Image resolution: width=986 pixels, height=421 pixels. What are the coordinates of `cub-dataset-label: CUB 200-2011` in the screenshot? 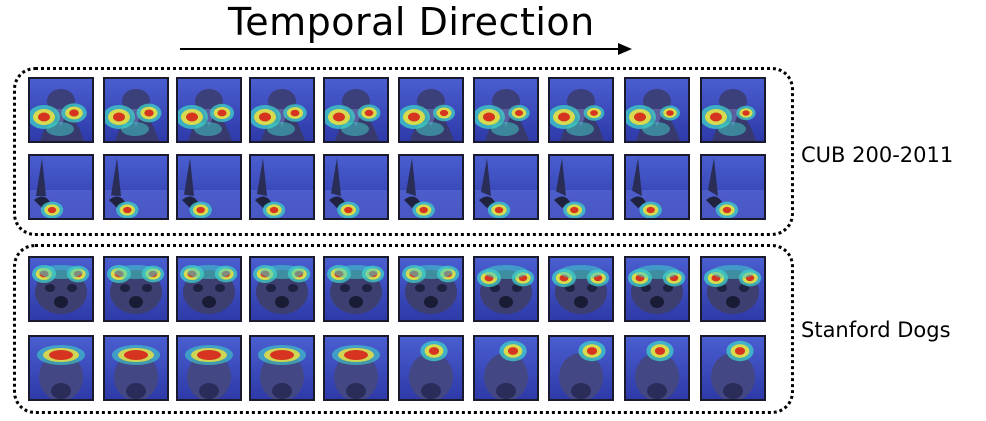 It's located at (877, 155).